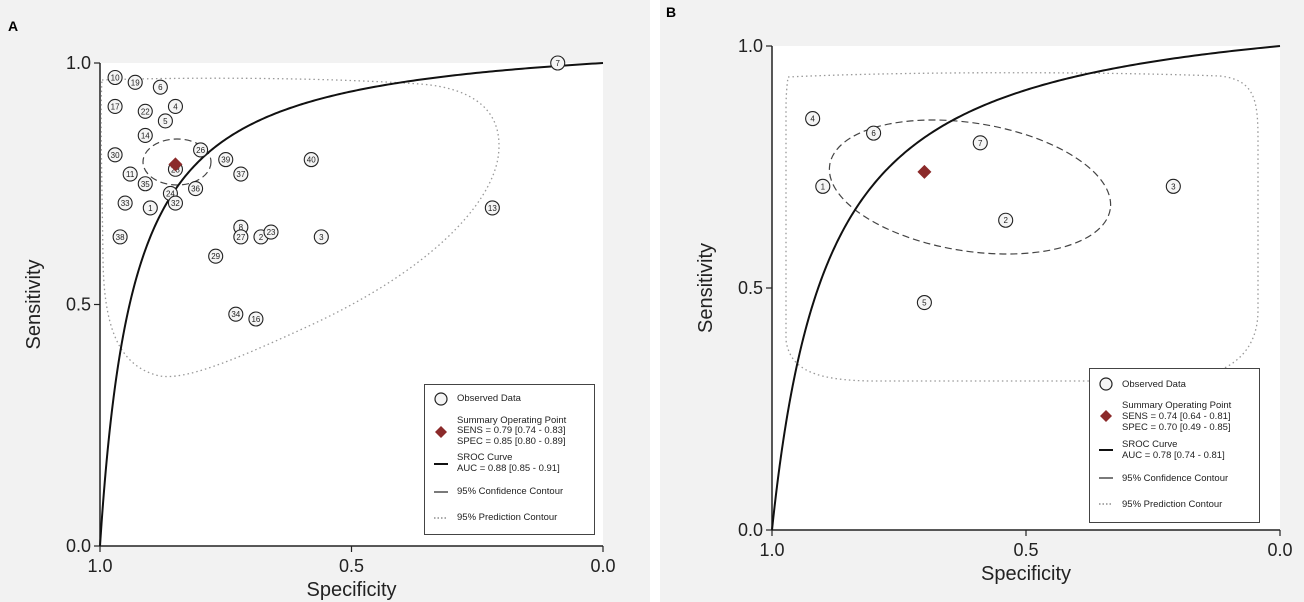 The height and width of the screenshot is (602, 1304). I want to click on observed-point-16: 16, so click(256, 319).